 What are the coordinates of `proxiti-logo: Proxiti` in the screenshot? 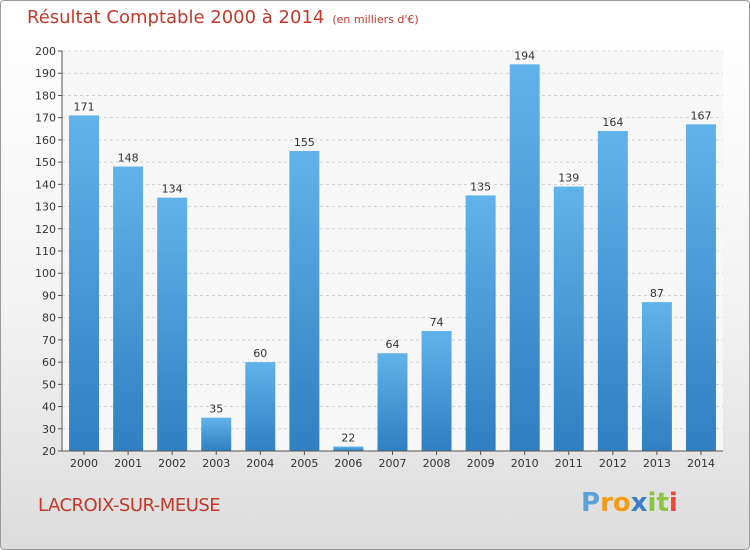 It's located at (629, 503).